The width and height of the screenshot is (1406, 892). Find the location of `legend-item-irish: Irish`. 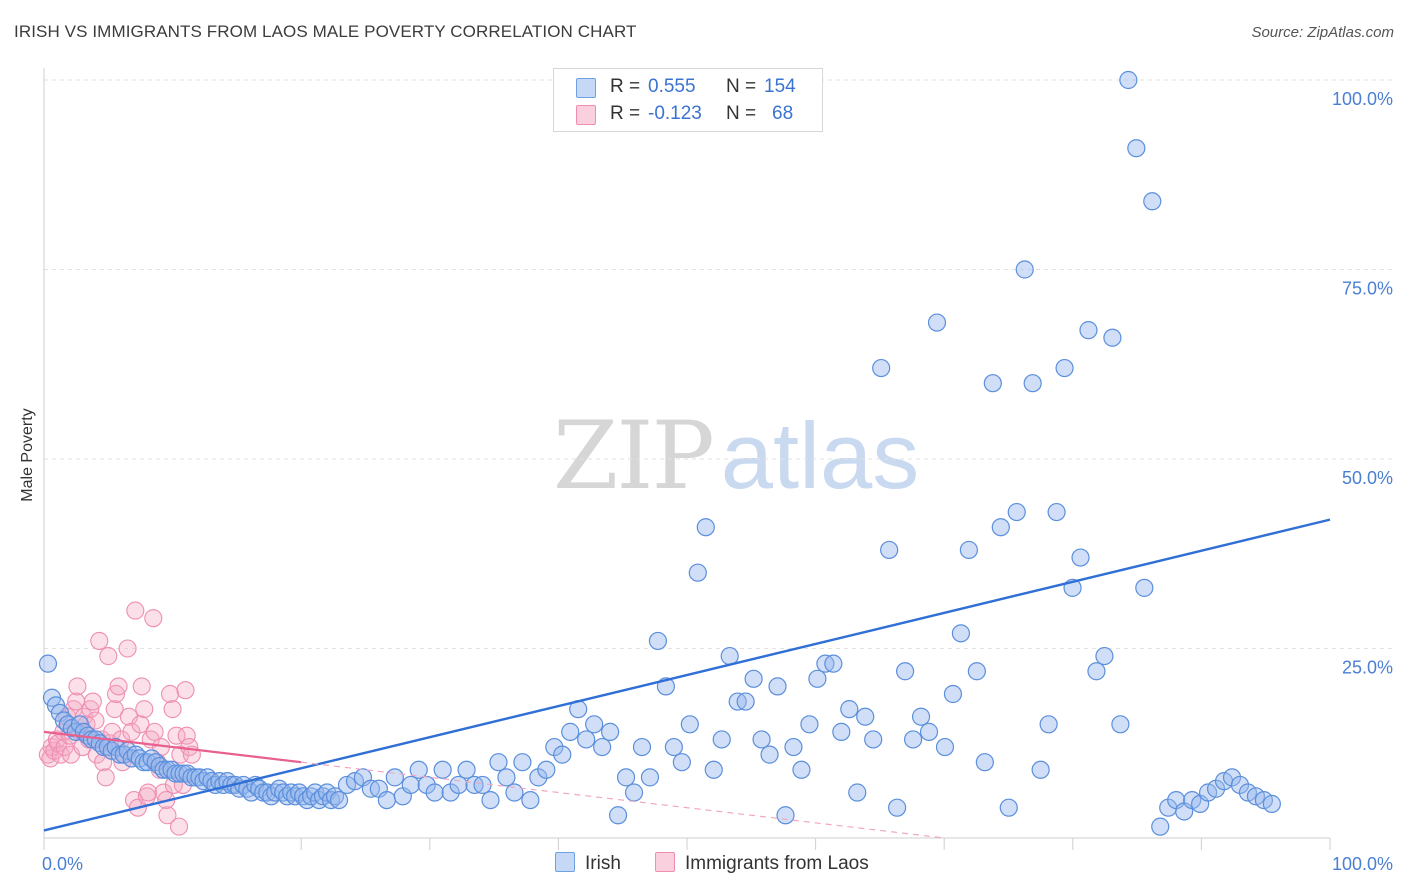

legend-item-irish: Irish is located at coordinates (588, 863).